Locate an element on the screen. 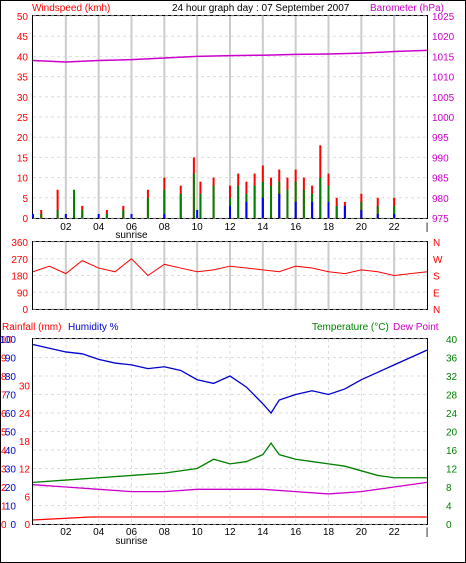 The image size is (466, 563). temperature-tick-label: 12 is located at coordinates (452, 470).